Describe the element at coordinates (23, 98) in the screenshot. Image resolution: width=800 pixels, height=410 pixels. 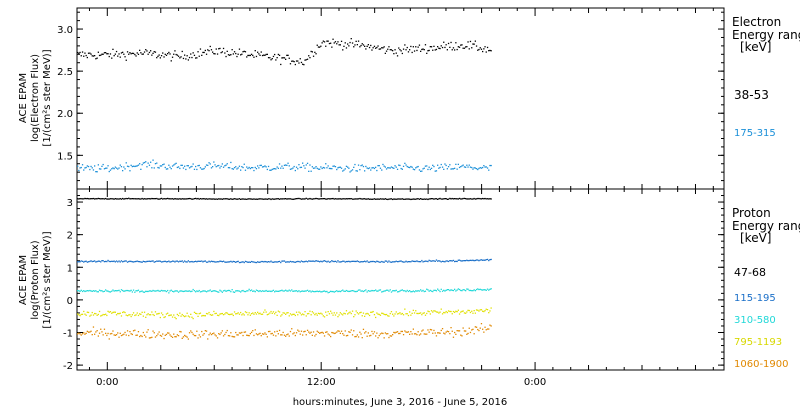
I see `electron-ylabel-line-1: ACE EPAM` at that location.